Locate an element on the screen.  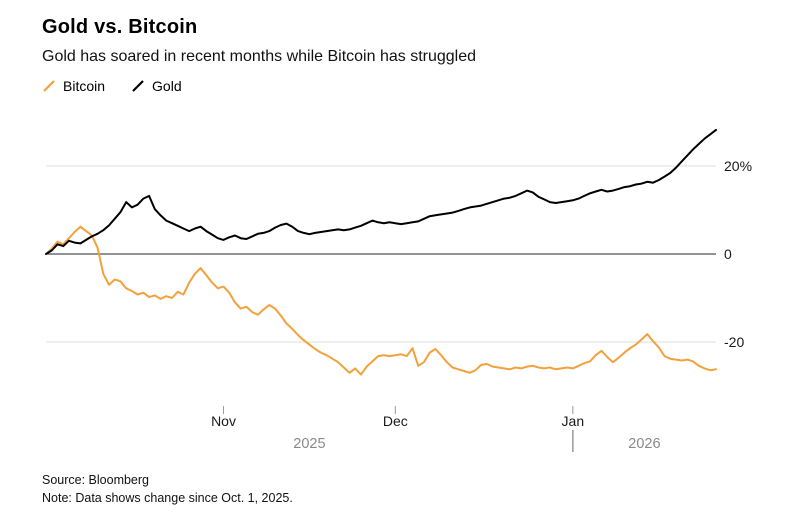
legend-item-bitcoin: Bitcoin is located at coordinates (73, 86).